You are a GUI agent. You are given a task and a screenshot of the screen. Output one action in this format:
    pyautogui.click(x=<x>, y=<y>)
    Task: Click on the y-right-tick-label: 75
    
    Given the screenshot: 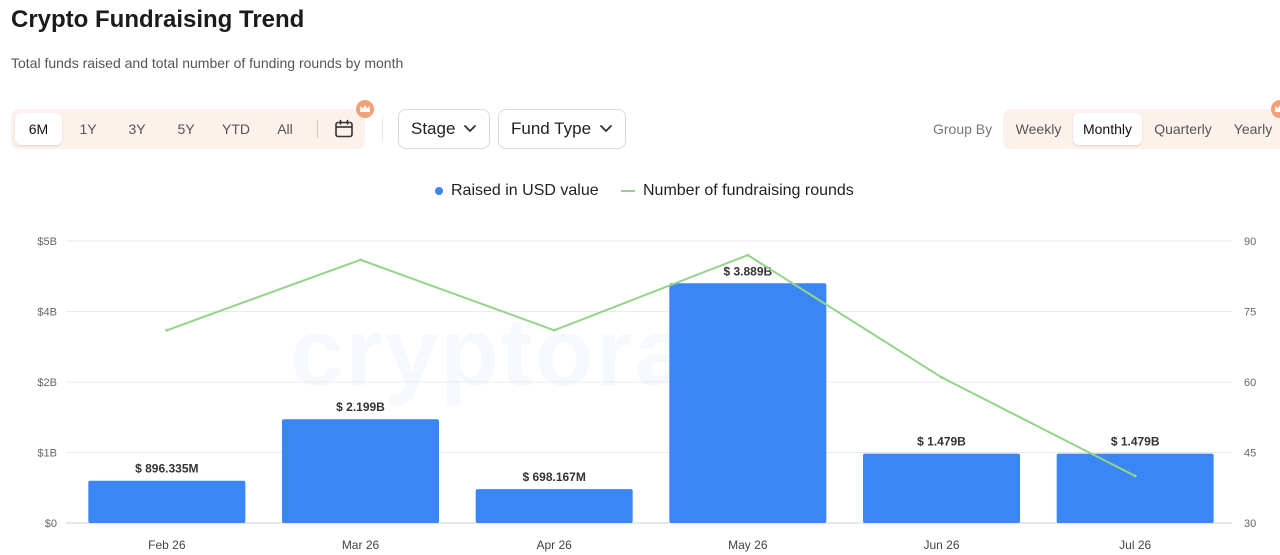 What is the action you would take?
    pyautogui.click(x=1250, y=313)
    